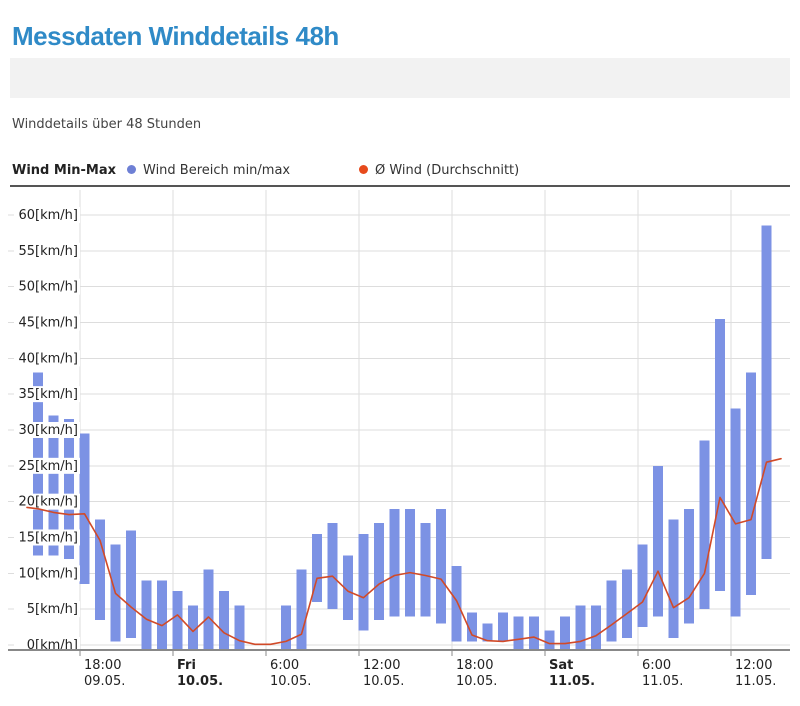  I want to click on y-tick-label: 60[km/h], so click(49, 215).